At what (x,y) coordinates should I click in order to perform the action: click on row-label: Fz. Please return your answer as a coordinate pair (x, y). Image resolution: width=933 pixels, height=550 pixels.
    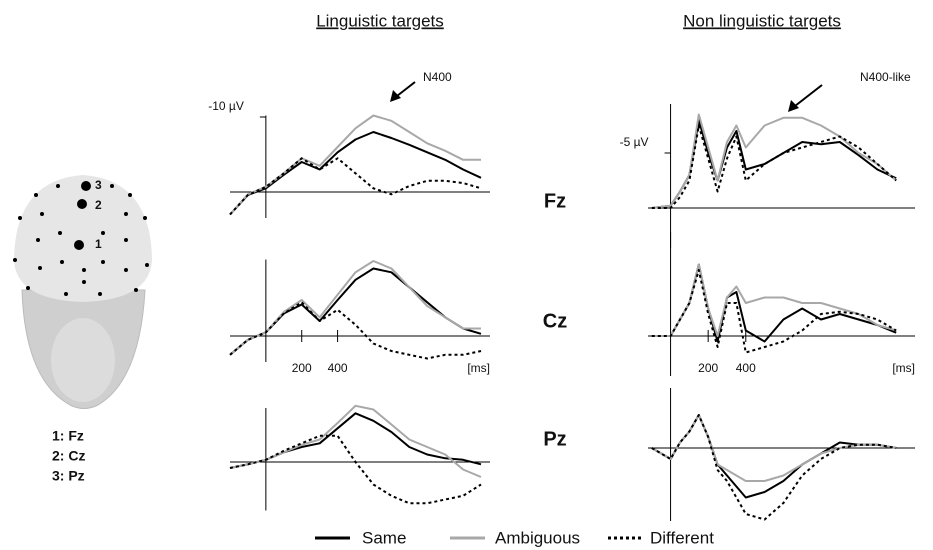
    Looking at the image, I should click on (555, 201).